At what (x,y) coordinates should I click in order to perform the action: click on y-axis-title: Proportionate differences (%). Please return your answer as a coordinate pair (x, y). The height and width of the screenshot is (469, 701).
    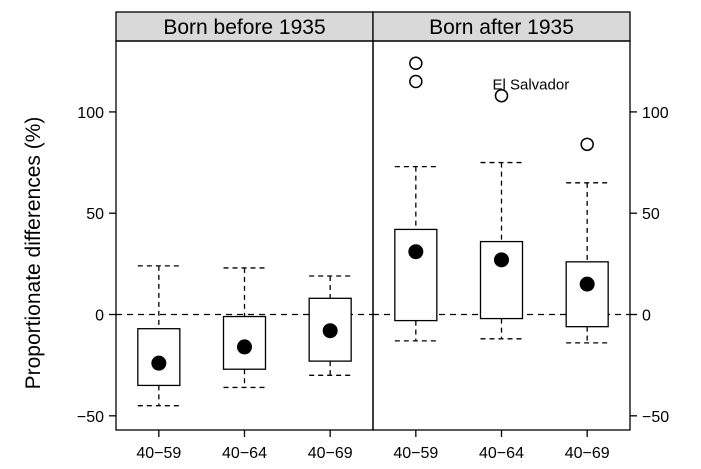
    Looking at the image, I should click on (33, 253).